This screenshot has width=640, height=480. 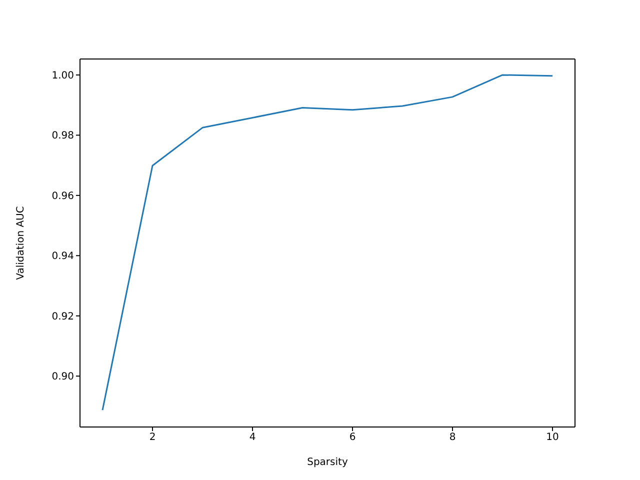 What do you see at coordinates (152, 438) in the screenshot?
I see `x-tick-label: 2` at bounding box center [152, 438].